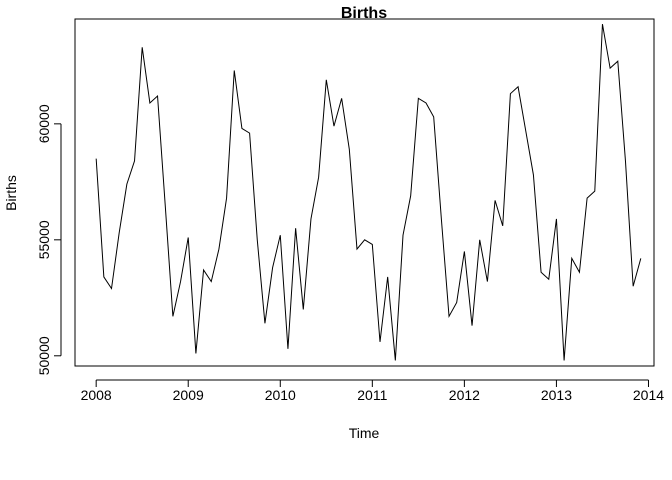  I want to click on x-tick-label: 2014, so click(648, 395).